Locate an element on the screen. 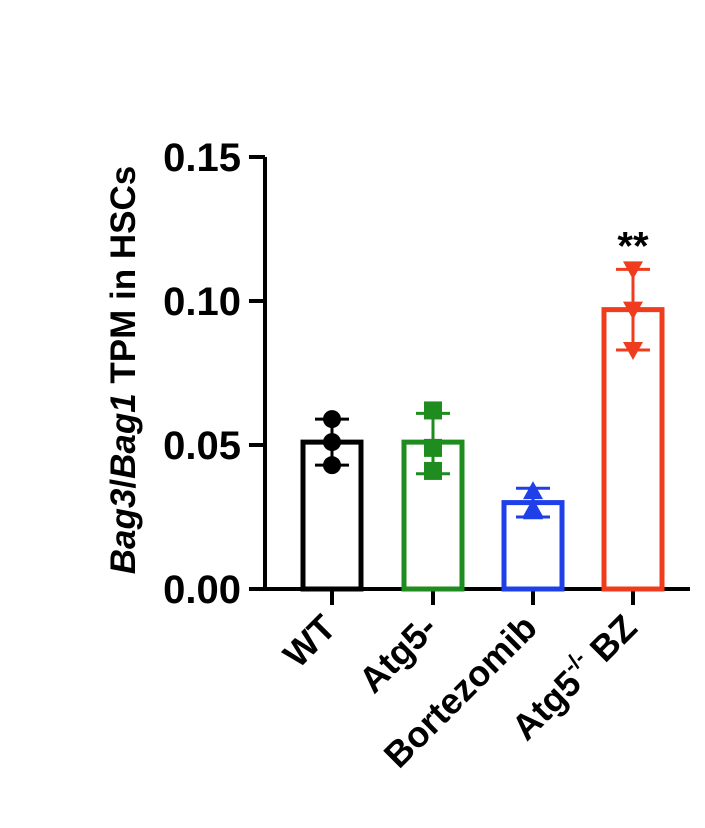 Image resolution: width=705 pixels, height=828 pixels. y-tick-labels: 0.00 0.05 0.10 0.15 is located at coordinates (202, 374).